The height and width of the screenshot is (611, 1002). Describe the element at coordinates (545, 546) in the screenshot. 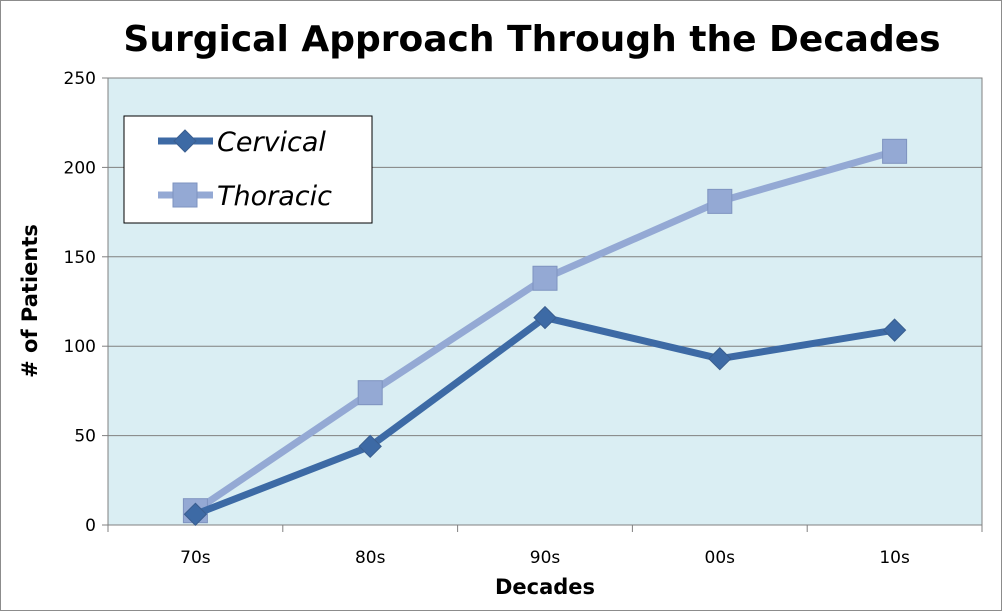

I see `x-axis: 70s 80s 90s 00s 10s` at that location.